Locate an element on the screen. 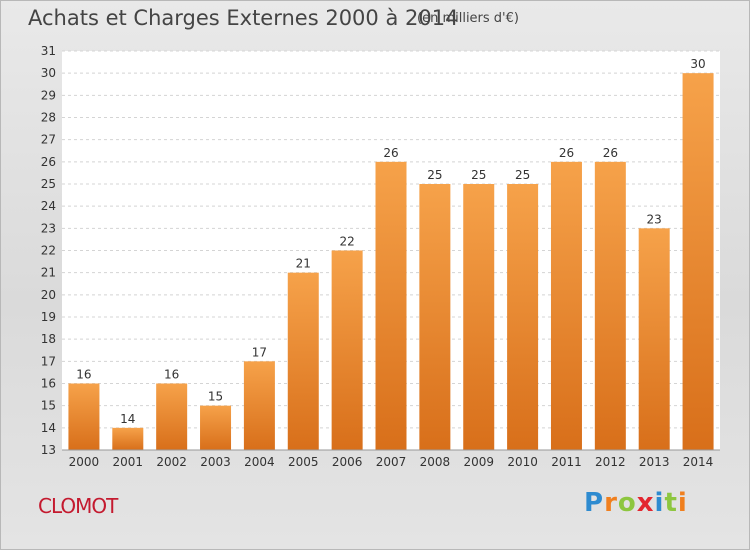 The image size is (750, 550). y-tick-label: 30 is located at coordinates (48, 73).